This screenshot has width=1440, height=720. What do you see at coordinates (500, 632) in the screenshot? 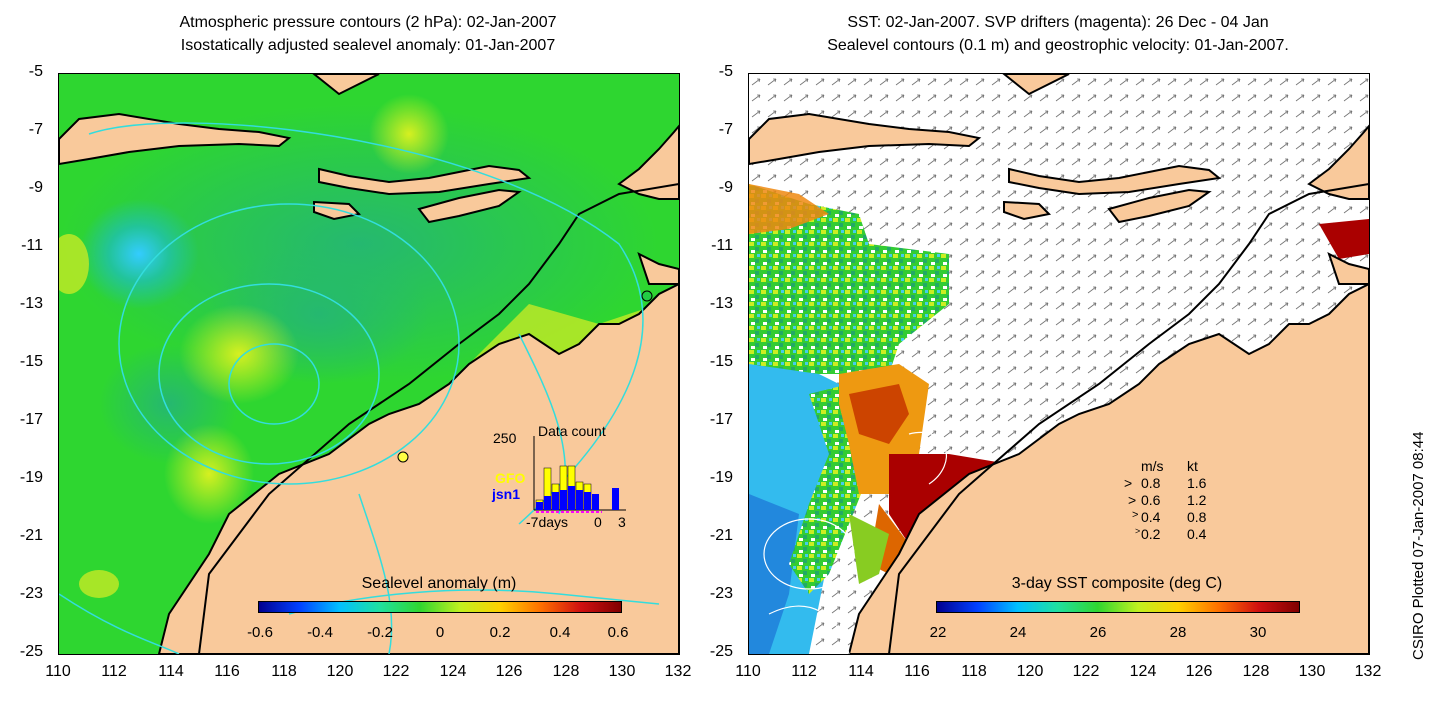
I see `cbar-tick: 0.2` at bounding box center [500, 632].